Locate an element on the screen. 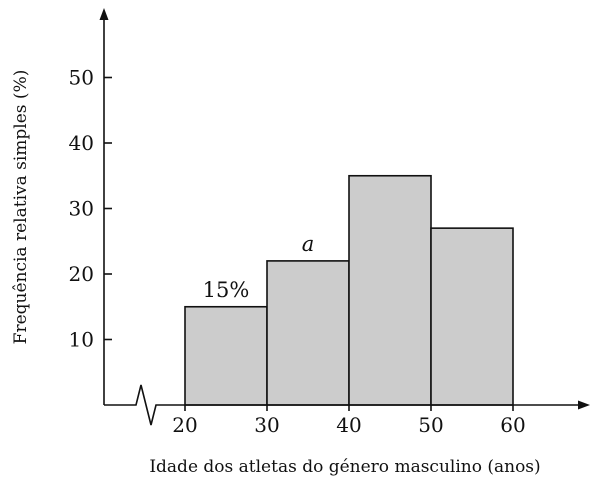  y-ticks-group: 10 20 30 40 50 is located at coordinates (90, 209).